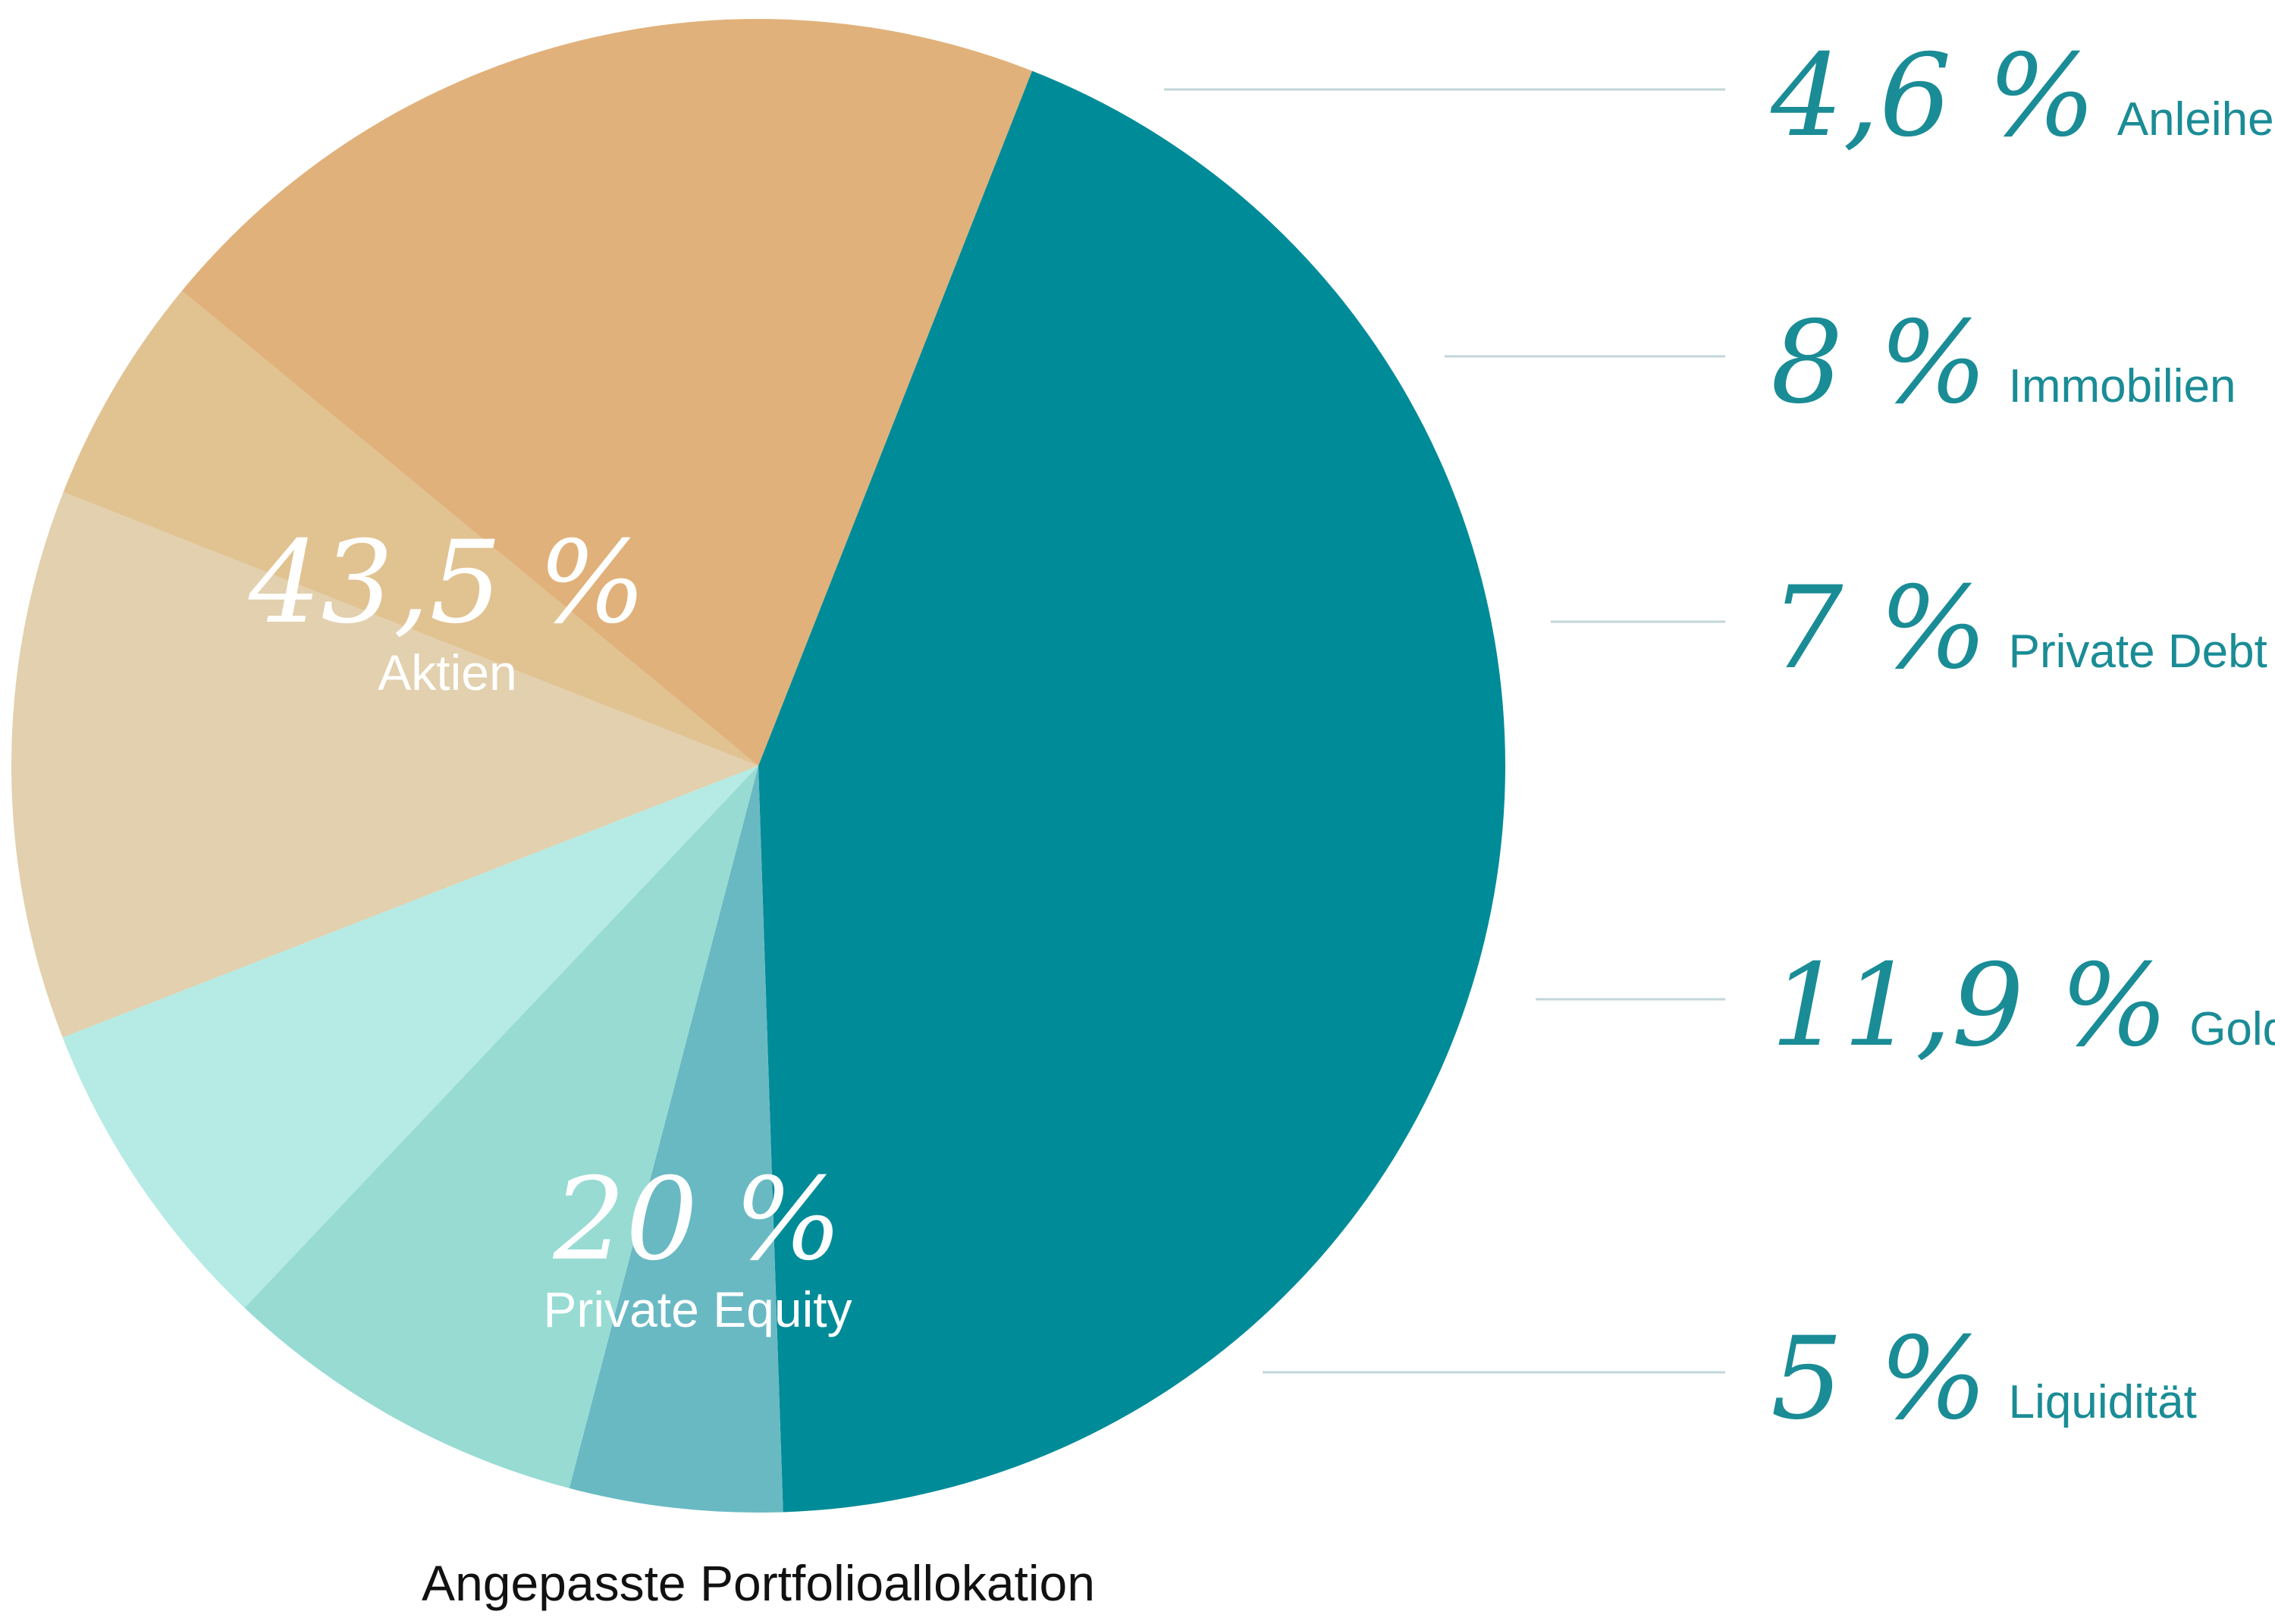 The height and width of the screenshot is (1624, 2275). Describe the element at coordinates (2122, 386) in the screenshot. I see `slice-name-immobilien: Immobilien` at that location.